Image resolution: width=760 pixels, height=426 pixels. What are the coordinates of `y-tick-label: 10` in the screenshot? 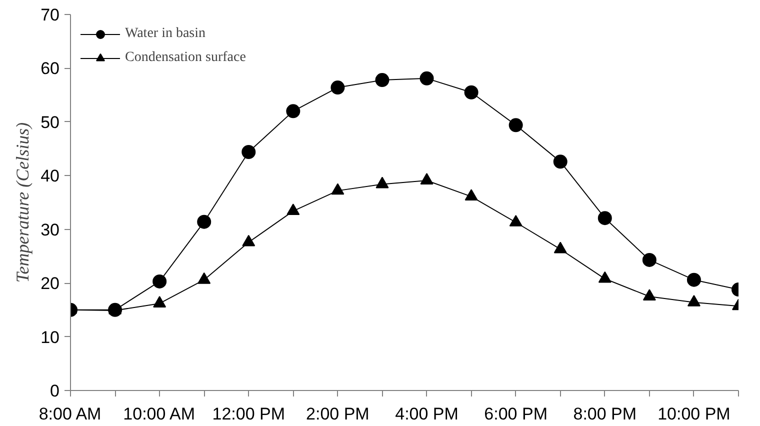 It's located at (50, 337).